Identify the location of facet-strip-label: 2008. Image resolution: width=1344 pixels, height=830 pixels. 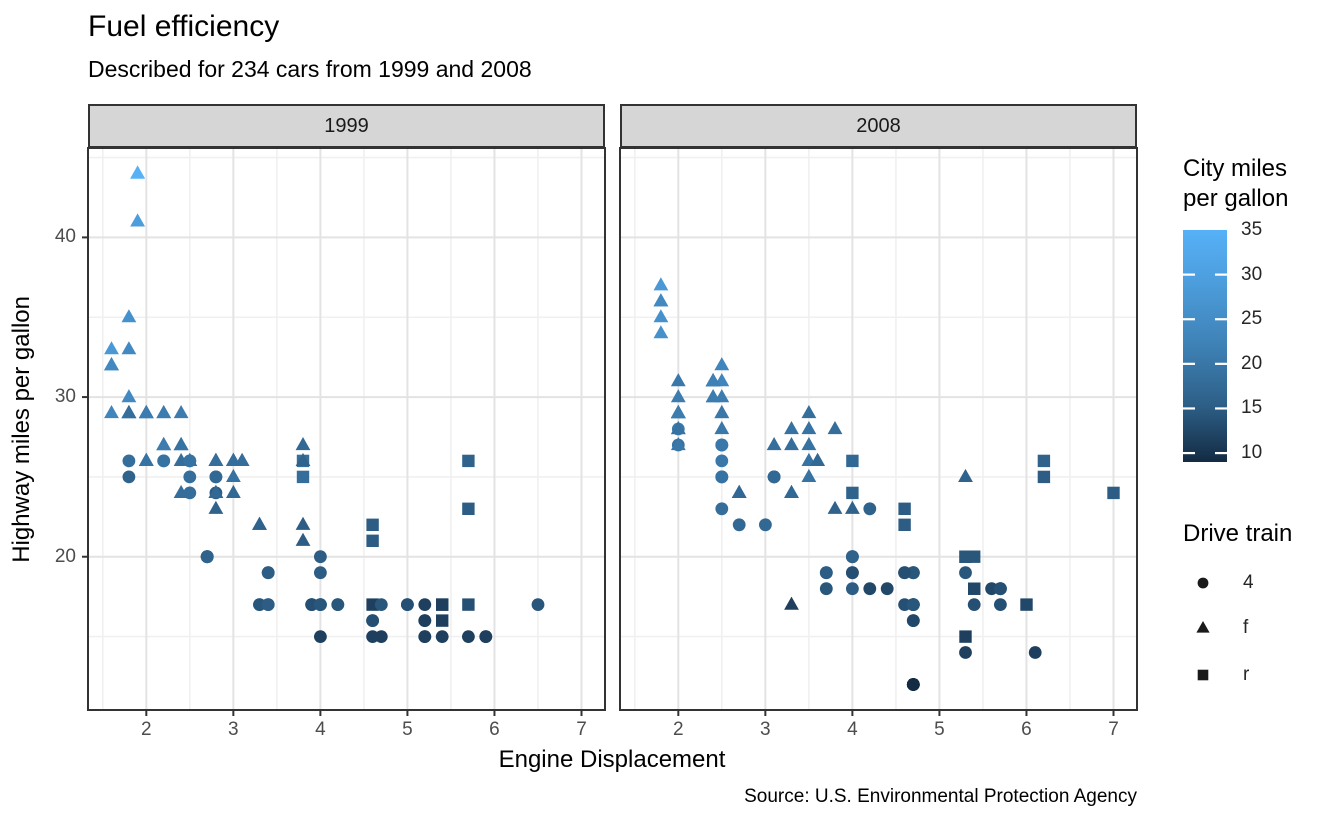
(878, 125).